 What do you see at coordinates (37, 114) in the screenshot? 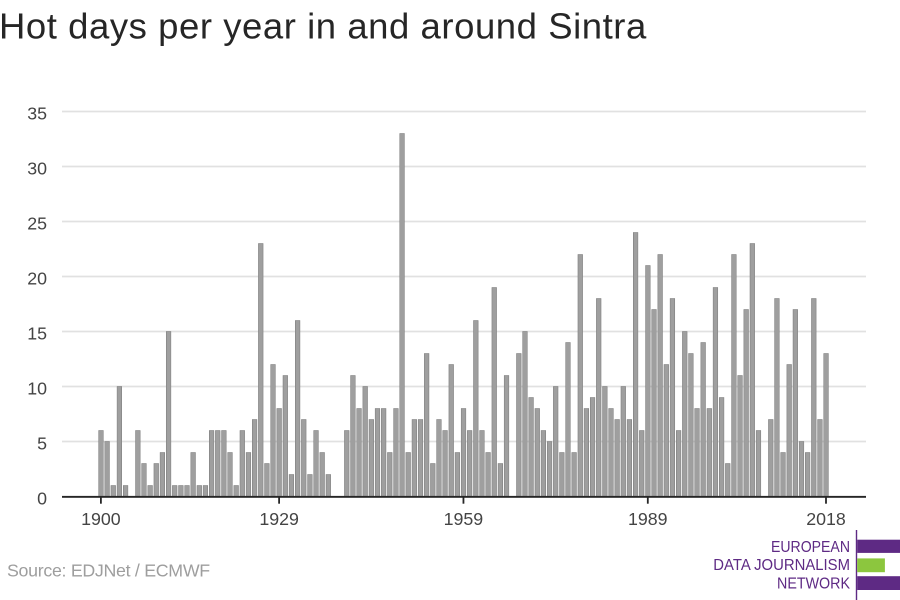
I see `svg-text: 35` at bounding box center [37, 114].